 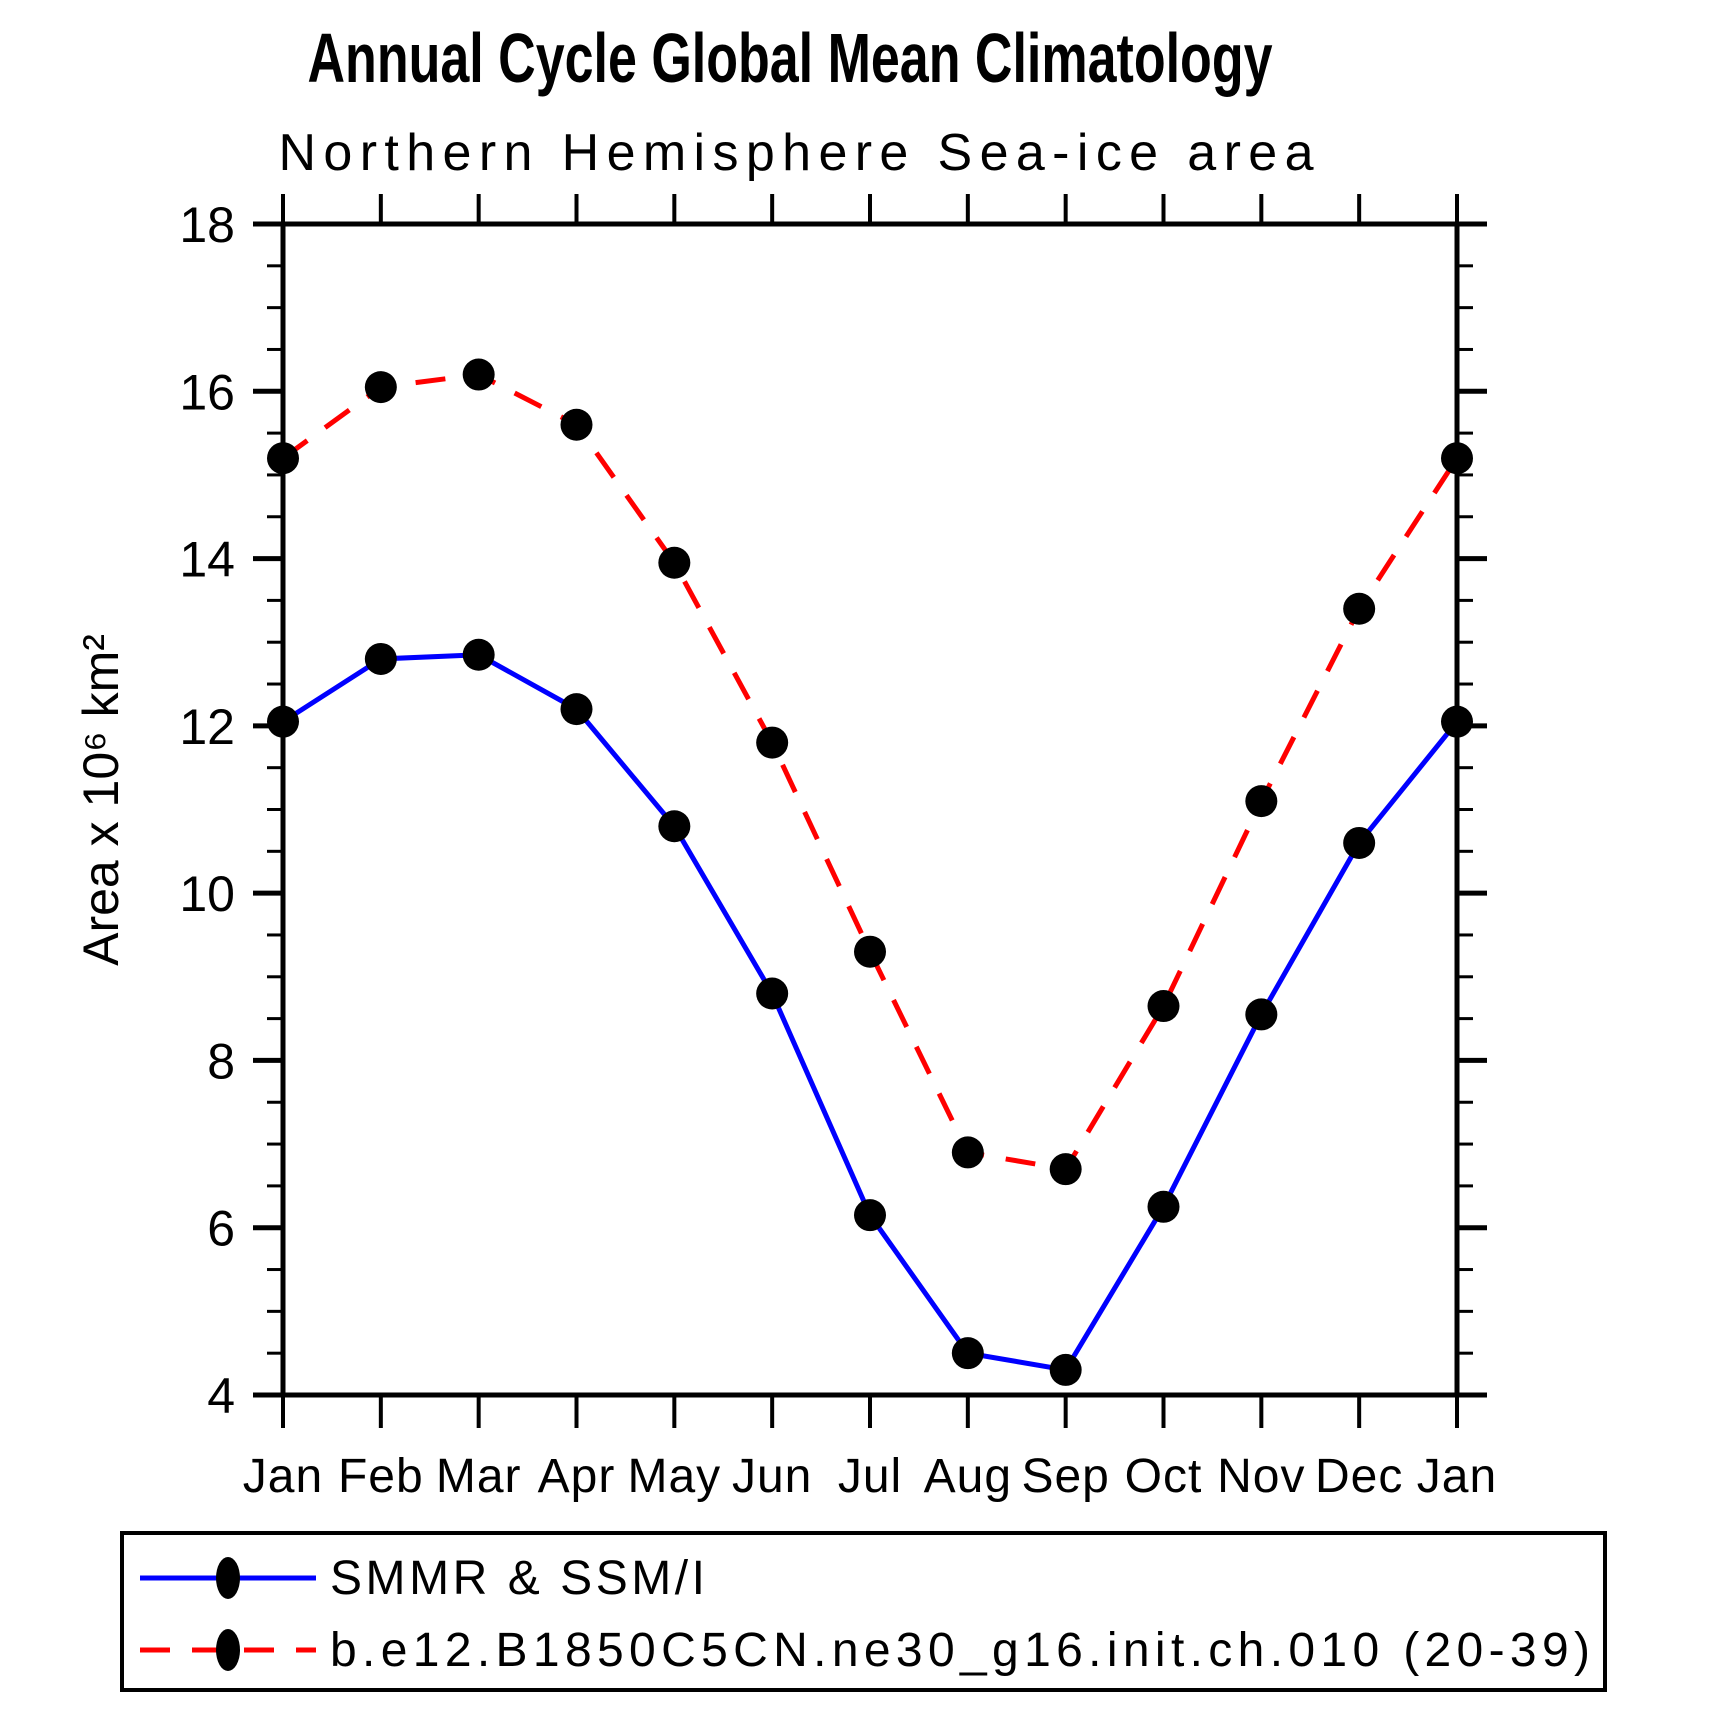 I want to click on series-0-point-Oct, so click(x=1163, y=1206).